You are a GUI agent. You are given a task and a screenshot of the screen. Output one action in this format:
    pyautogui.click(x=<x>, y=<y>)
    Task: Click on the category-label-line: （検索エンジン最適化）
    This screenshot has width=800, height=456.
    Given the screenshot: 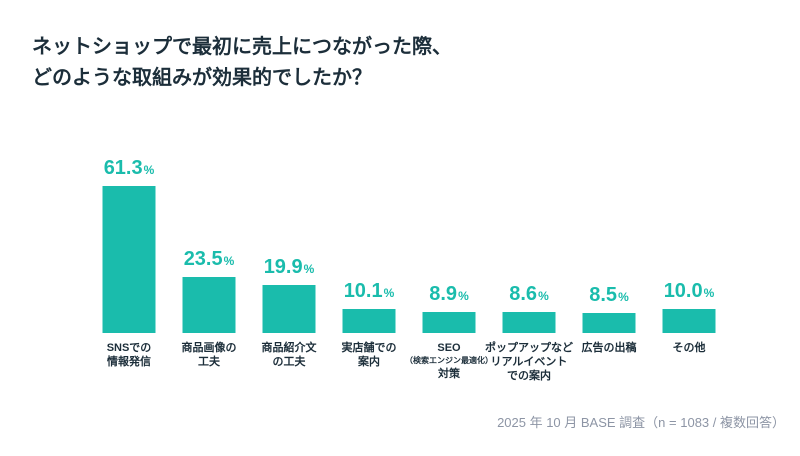 What is the action you would take?
    pyautogui.click(x=449, y=360)
    